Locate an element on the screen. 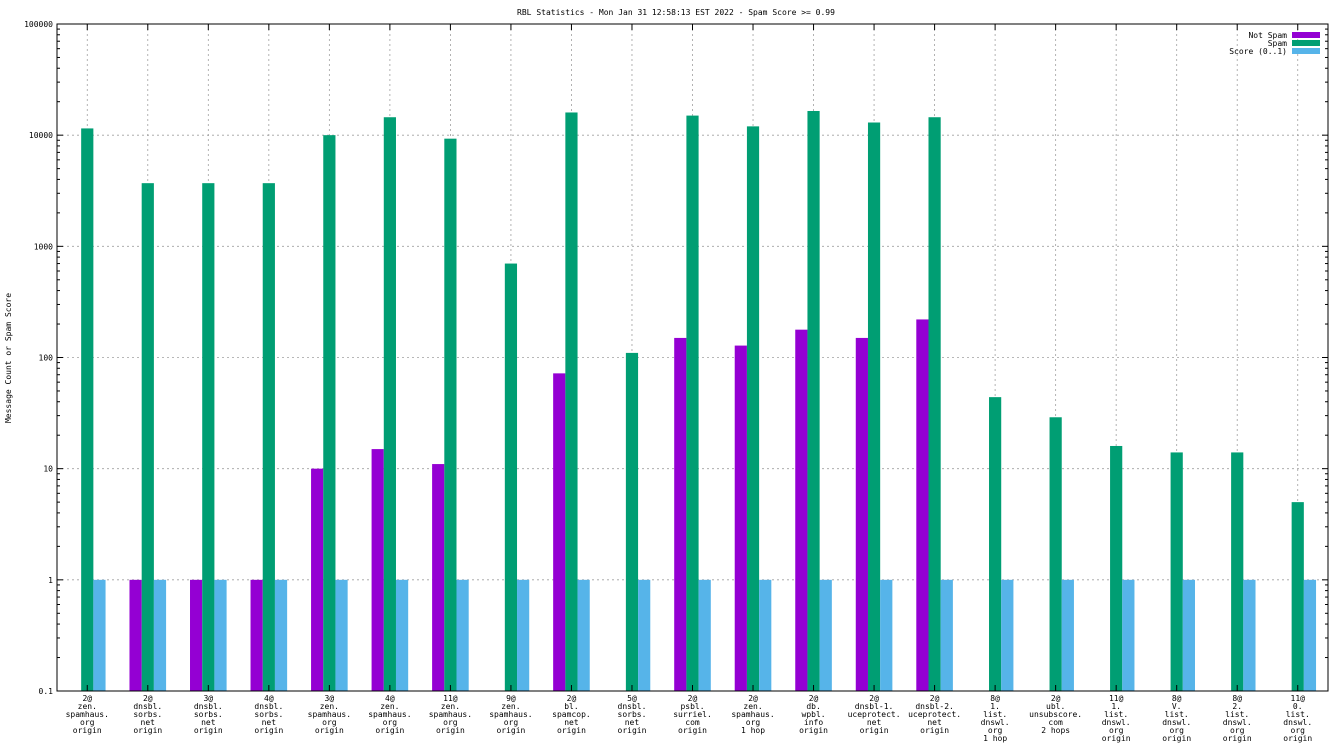  y-tick-label: 10 is located at coordinates (48, 469).